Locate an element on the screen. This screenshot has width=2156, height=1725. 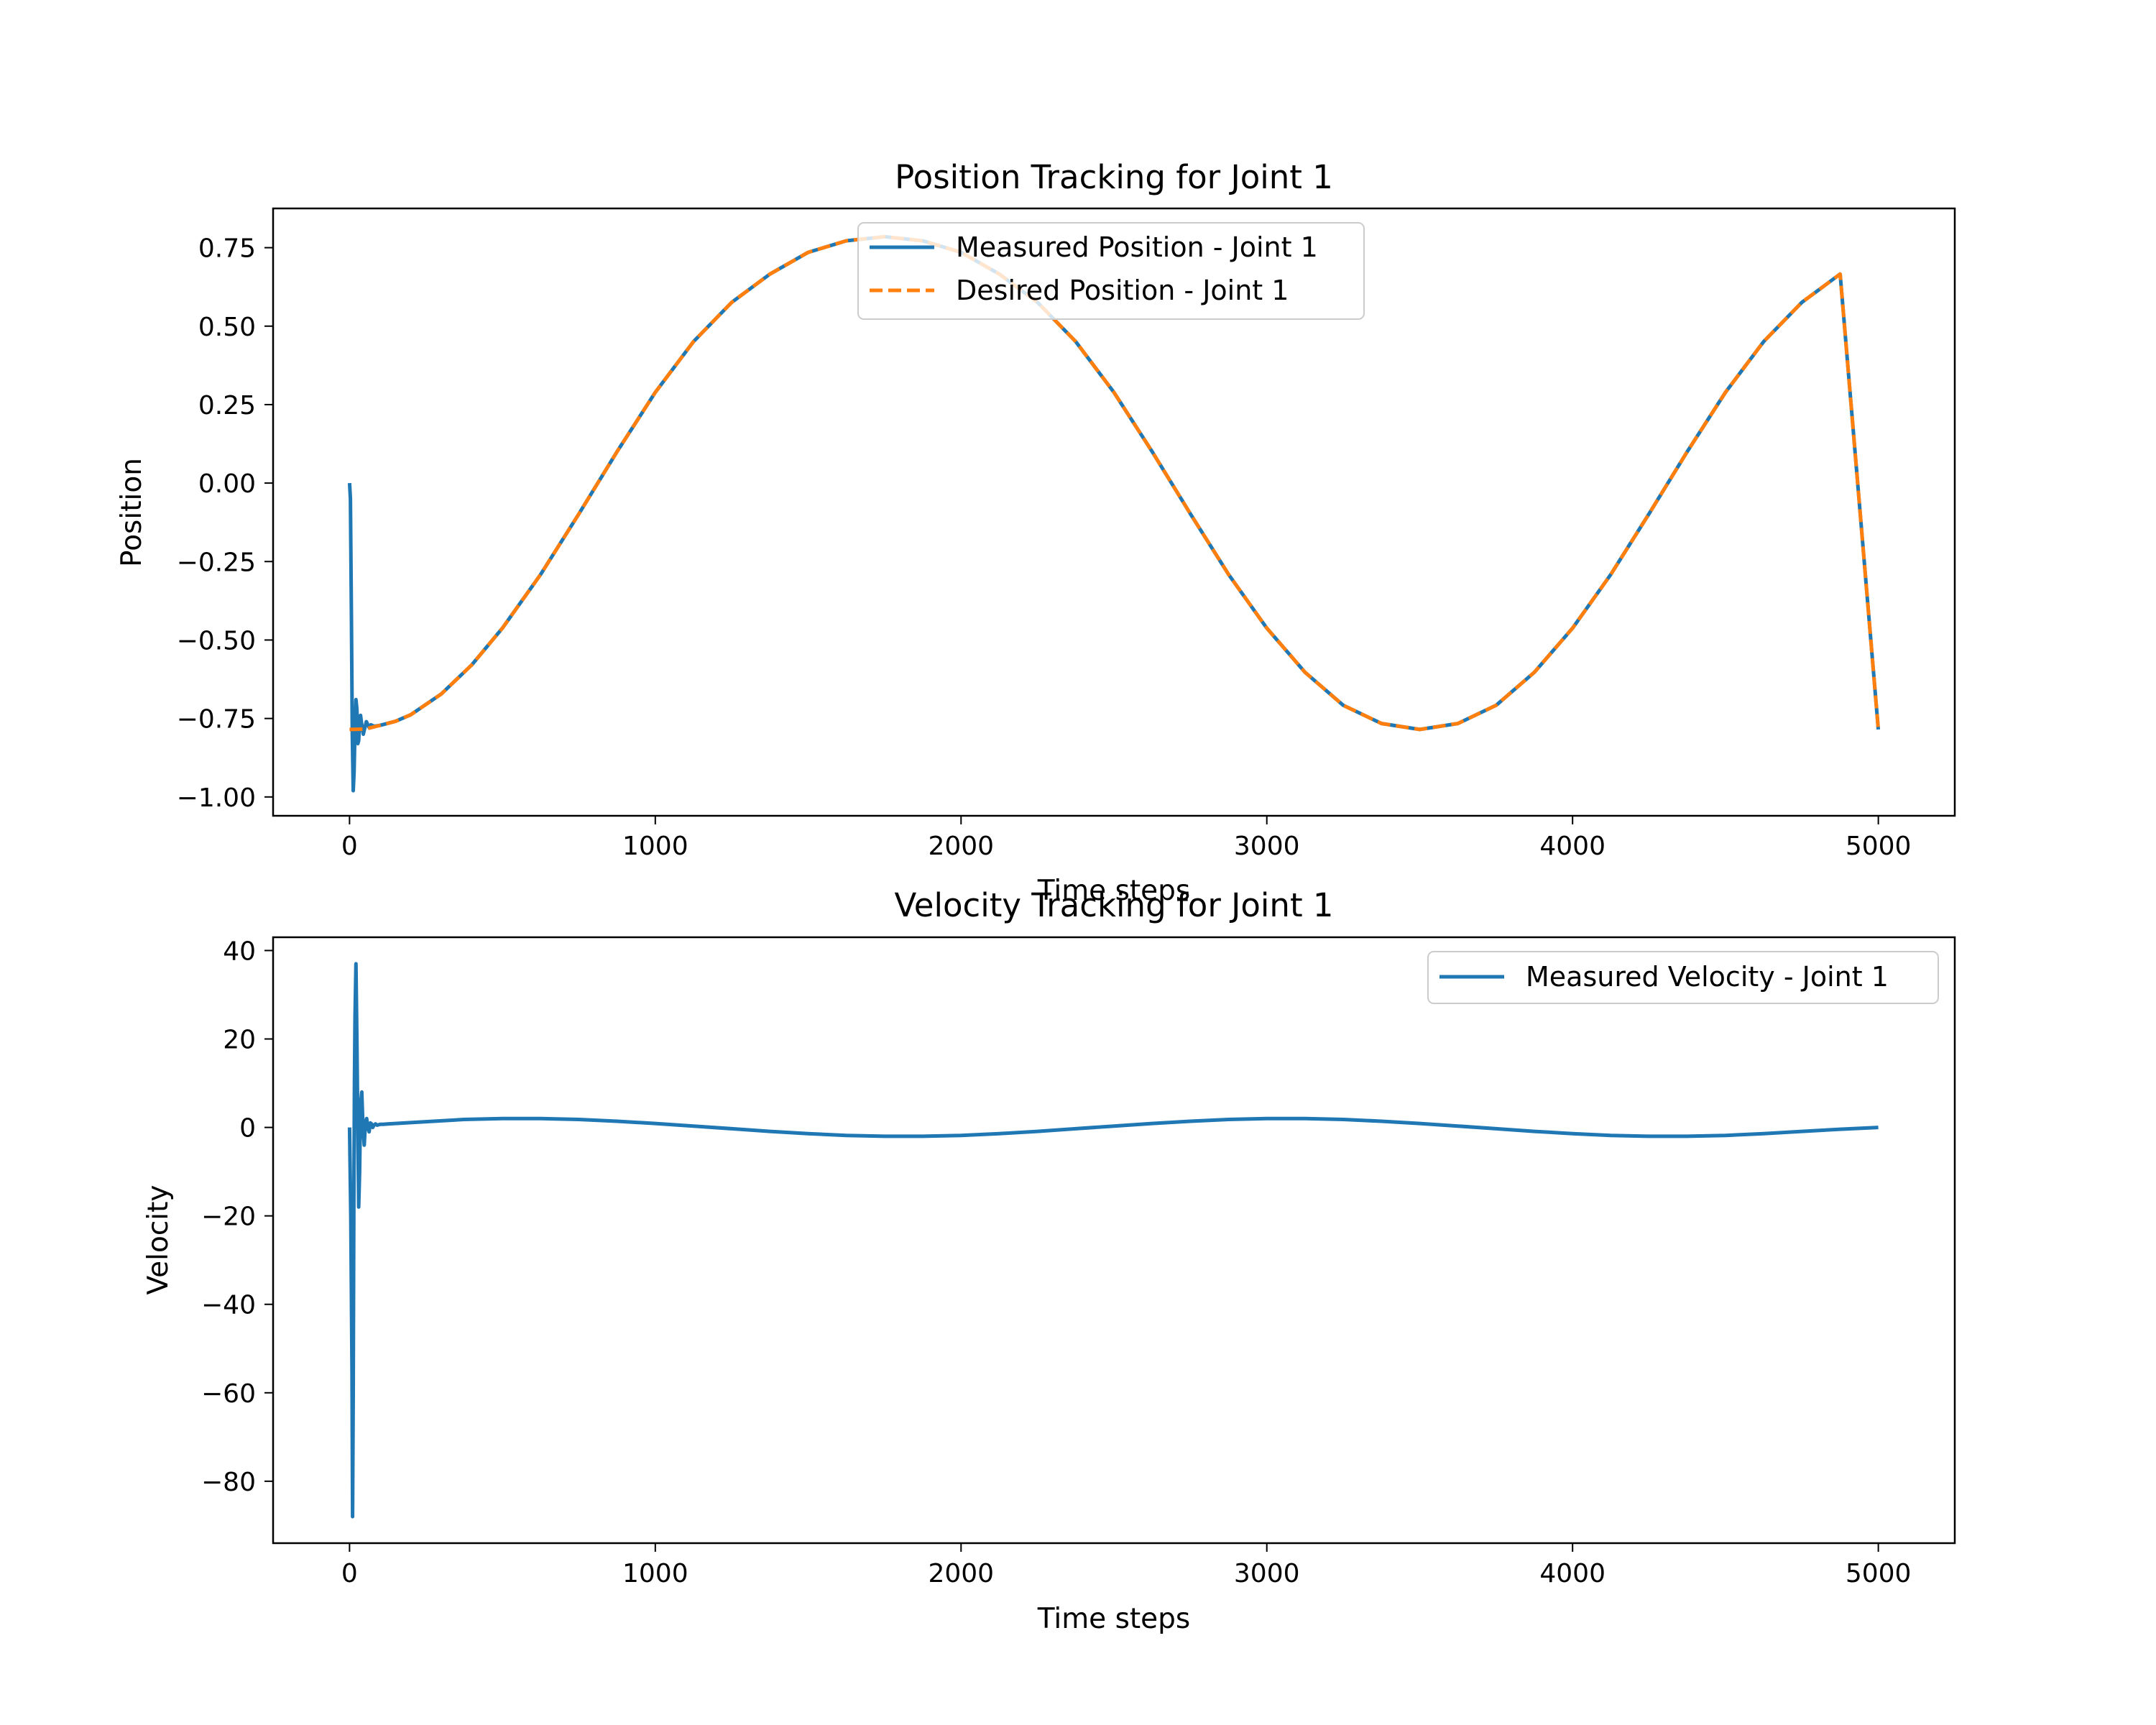
position-x-tick-label: 1000 is located at coordinates (655, 846).